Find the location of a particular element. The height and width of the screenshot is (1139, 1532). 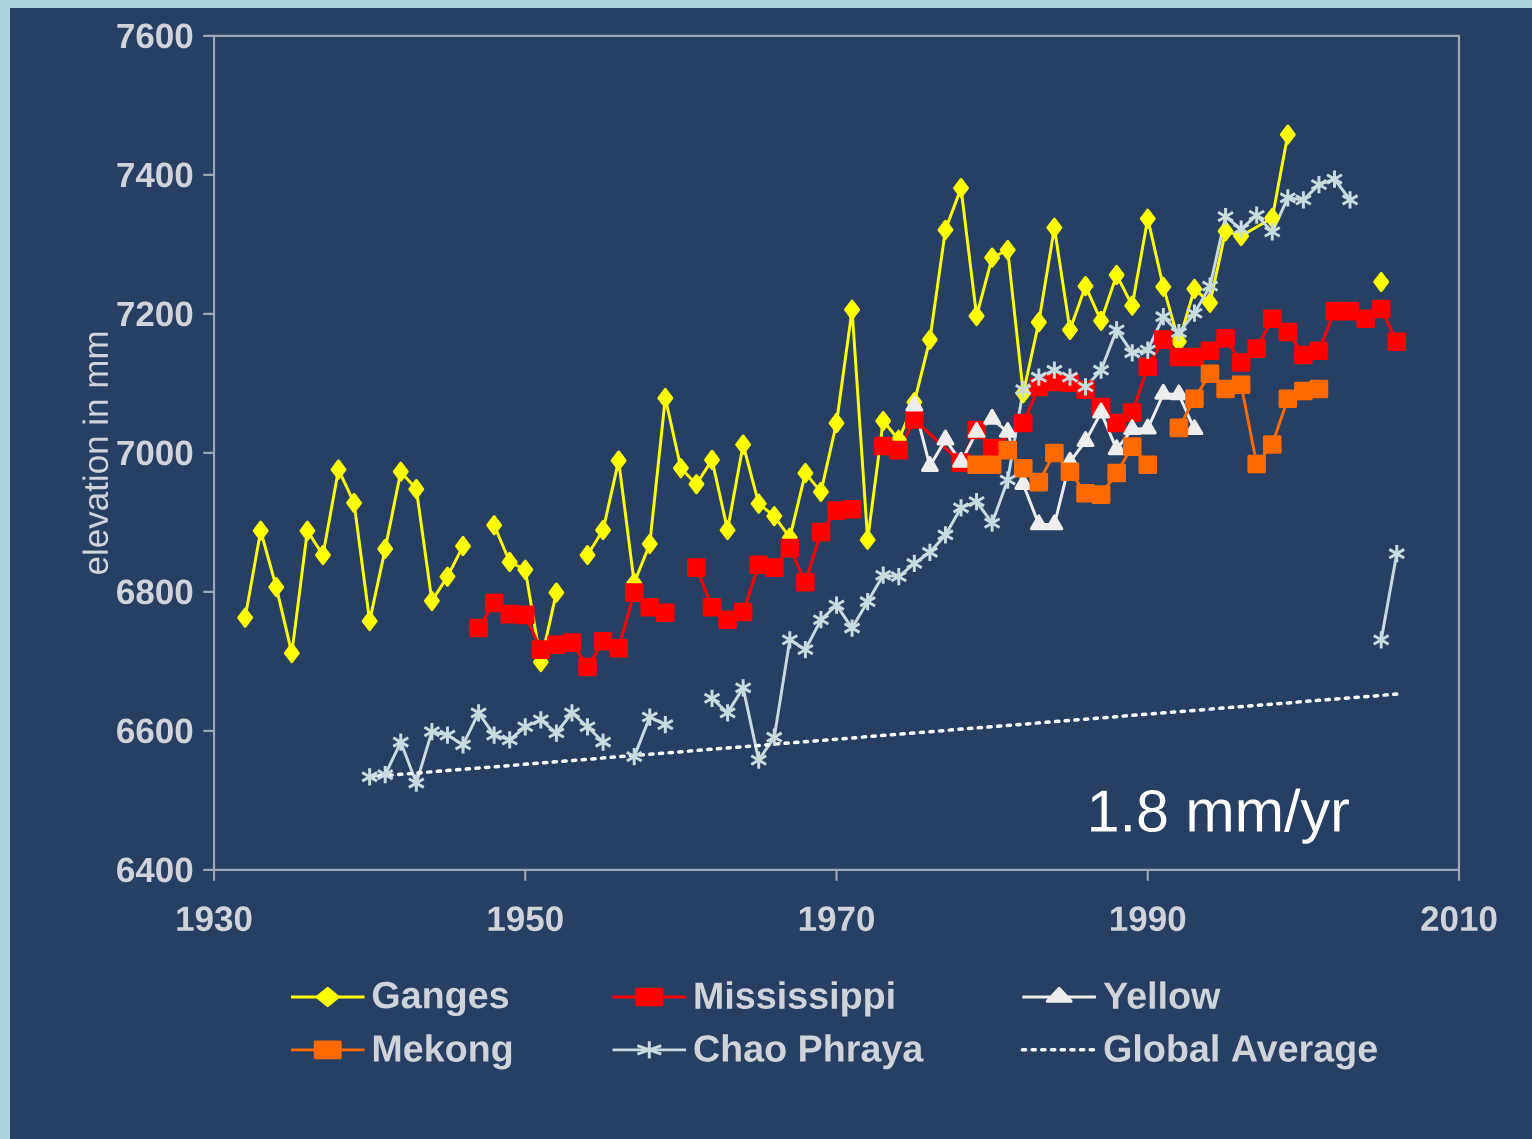

legend-label: Mekong is located at coordinates (442, 1052).